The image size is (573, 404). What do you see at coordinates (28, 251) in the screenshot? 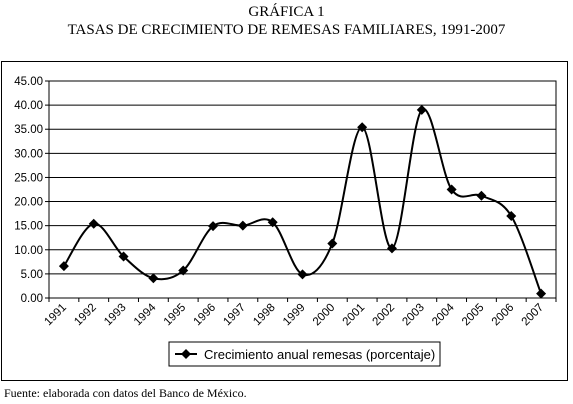
I see `y-tick-label: 10.00` at bounding box center [28, 251].